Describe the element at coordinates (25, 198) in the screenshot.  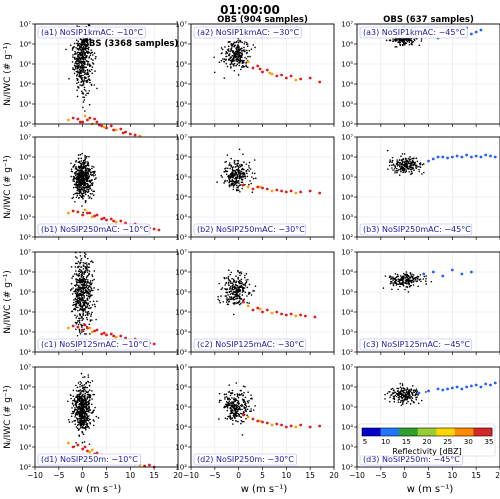
I see `y-tick-label: 10⁴` at that location.